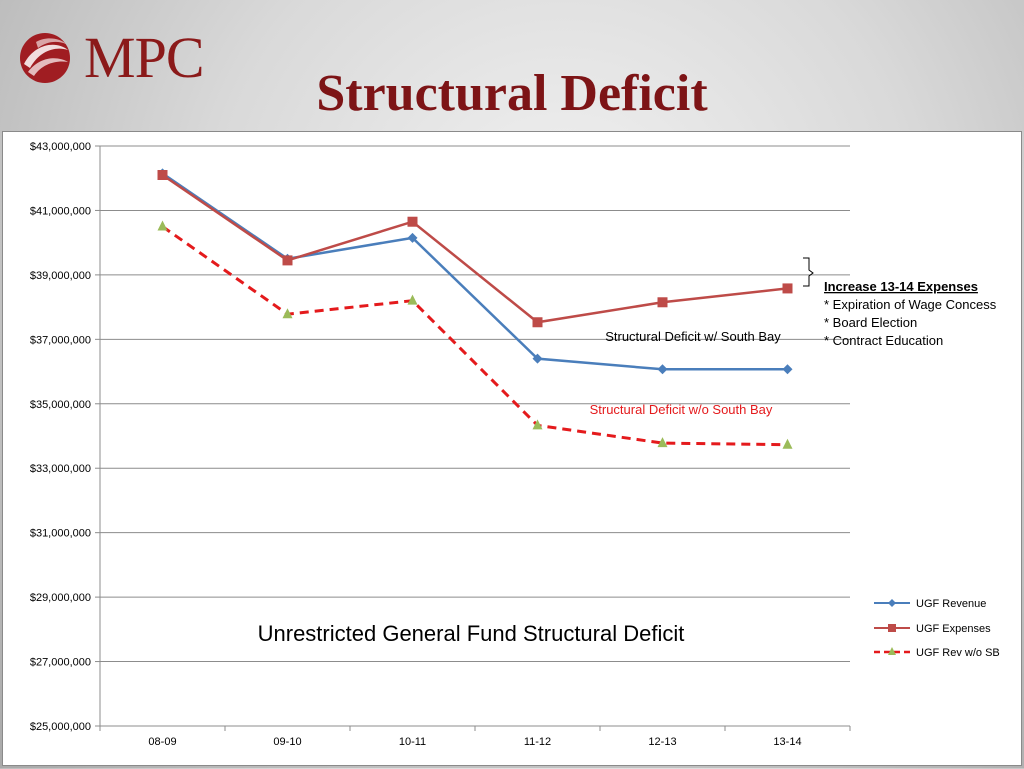 Image resolution: width=1024 pixels, height=769 pixels. Describe the element at coordinates (901, 286) in the screenshot. I see `annotation-expense-heading: Increase 13-14 Expenses` at that location.